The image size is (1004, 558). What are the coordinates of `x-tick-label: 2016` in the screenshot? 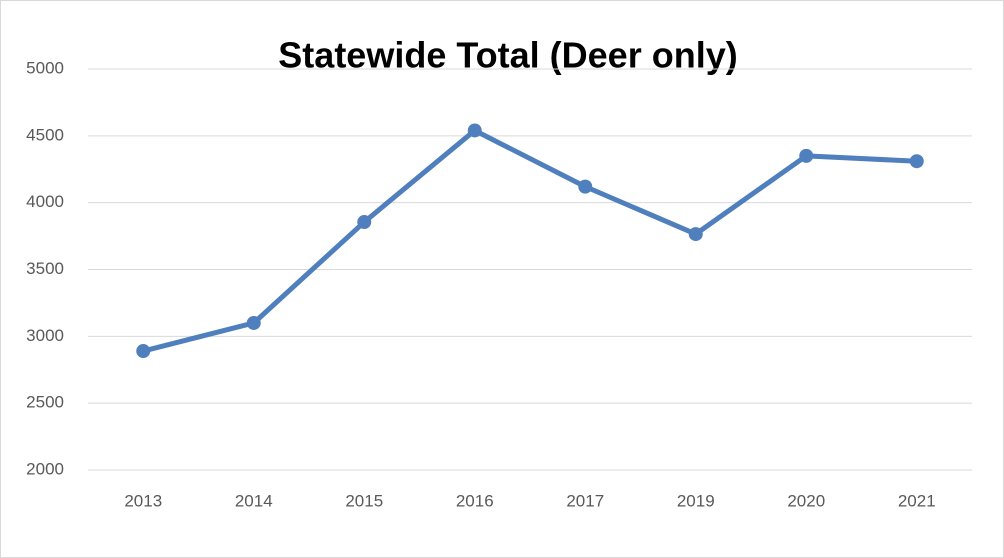 It's located at (475, 500).